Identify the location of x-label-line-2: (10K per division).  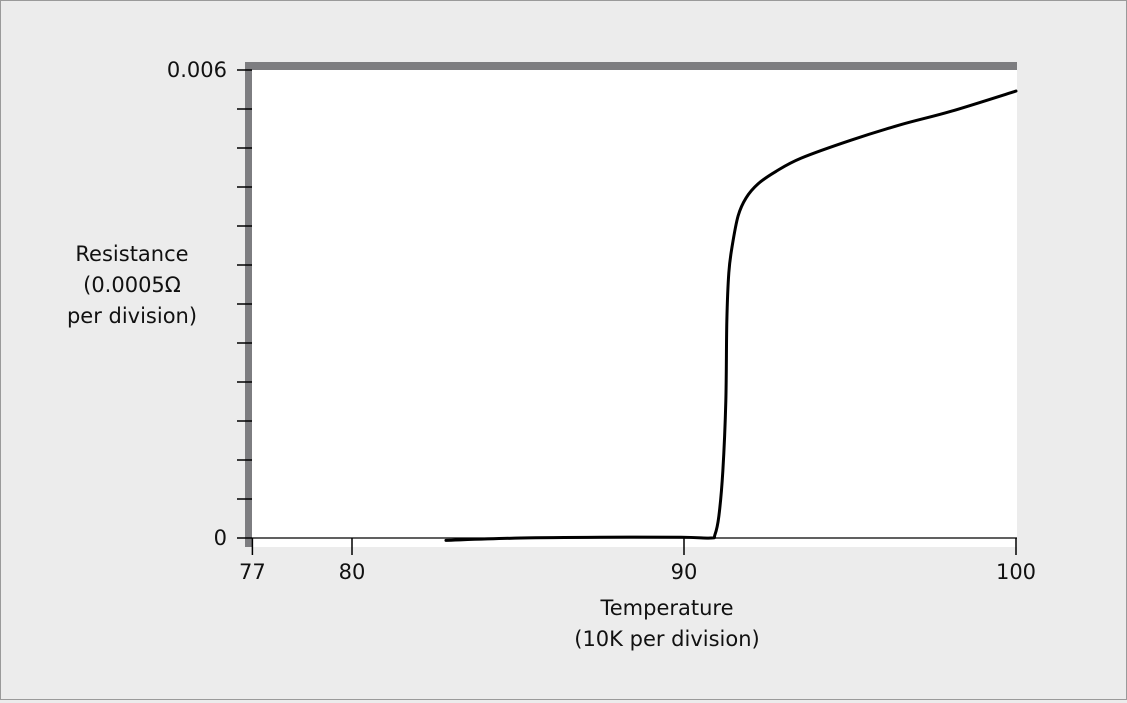
(666, 639).